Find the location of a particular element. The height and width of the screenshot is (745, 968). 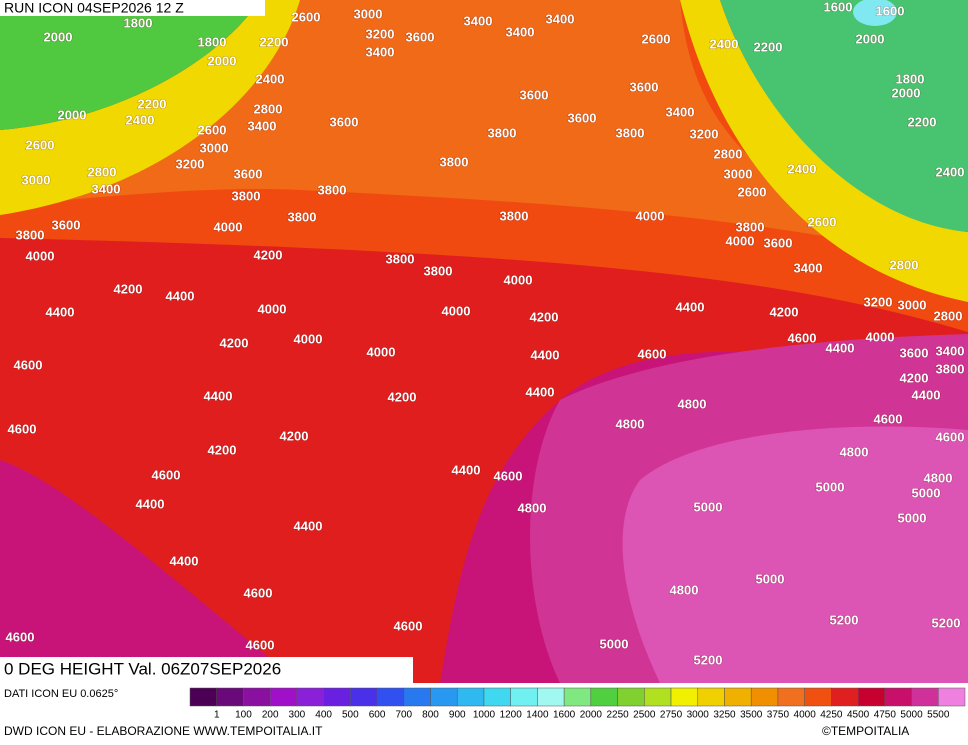

zone-green-east is located at coordinates (844, 116).